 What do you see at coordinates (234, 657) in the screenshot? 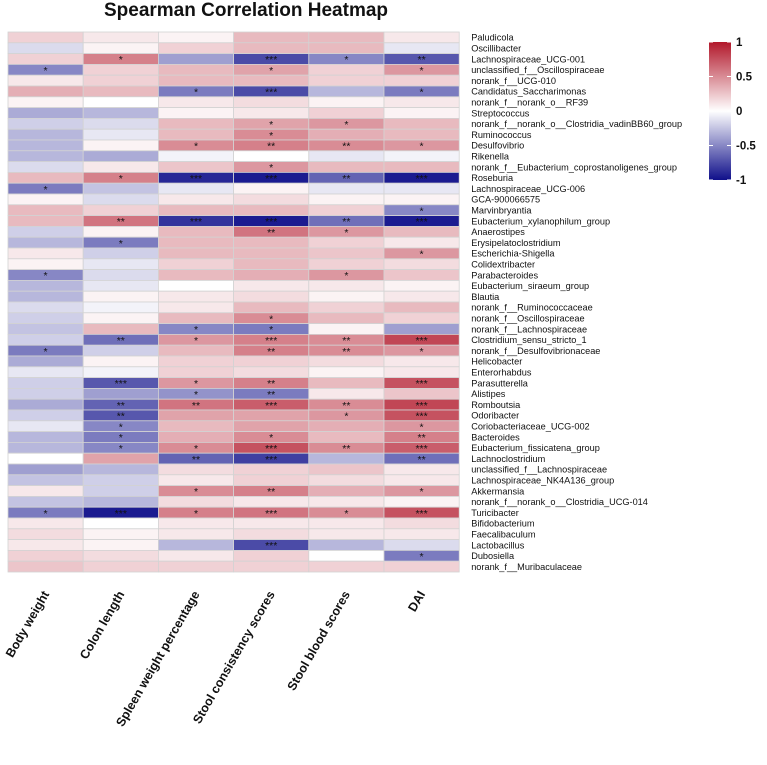
I see `column-label: Stool consistency scores` at bounding box center [234, 657].